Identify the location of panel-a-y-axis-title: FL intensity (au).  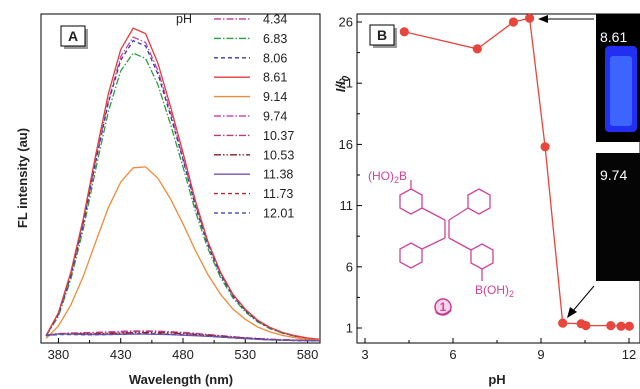
(22, 178).